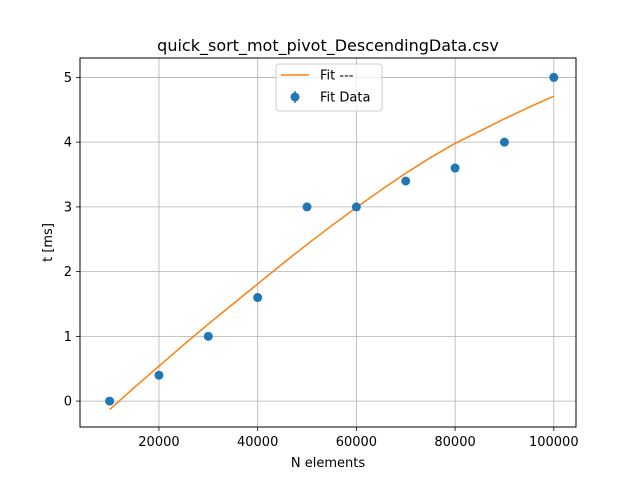  What do you see at coordinates (68, 207) in the screenshot?
I see `y-tick-label: 3` at bounding box center [68, 207].